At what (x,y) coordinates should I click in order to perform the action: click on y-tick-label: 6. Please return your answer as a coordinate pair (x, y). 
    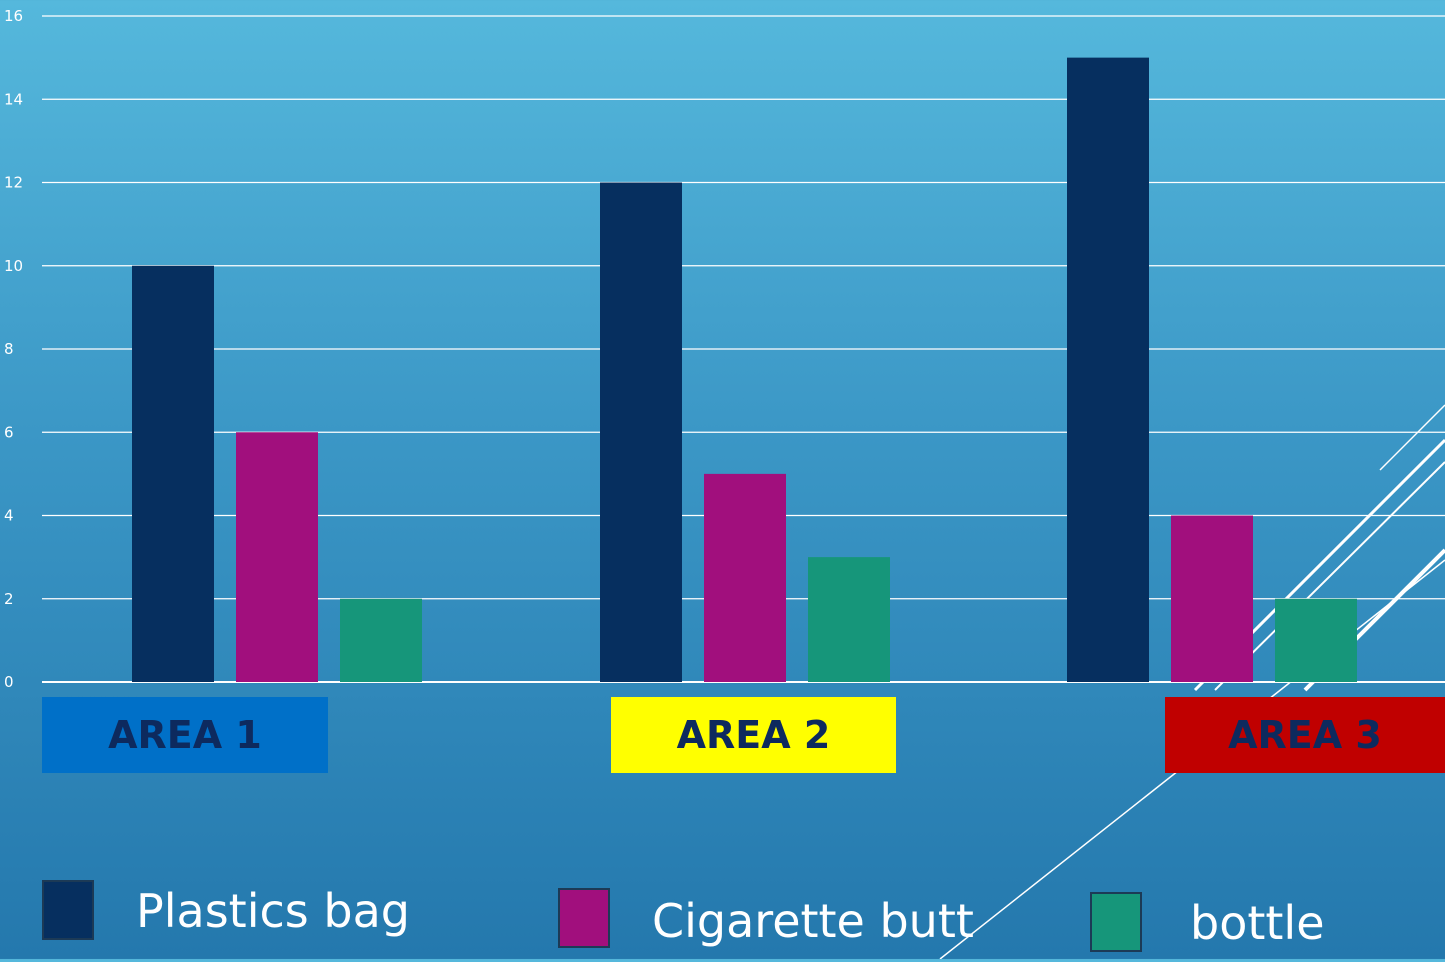
    Looking at the image, I should click on (9, 432).